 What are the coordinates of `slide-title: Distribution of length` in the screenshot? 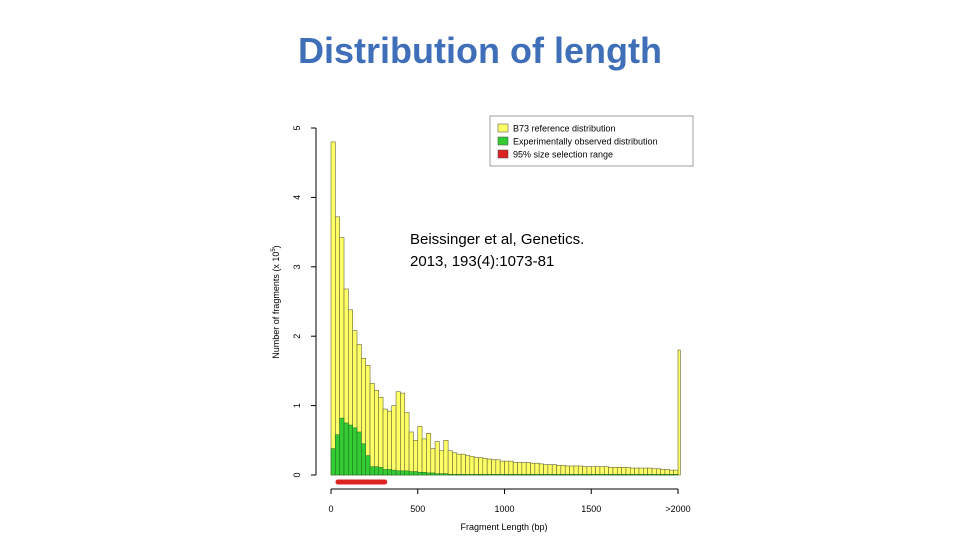 It's located at (480, 50).